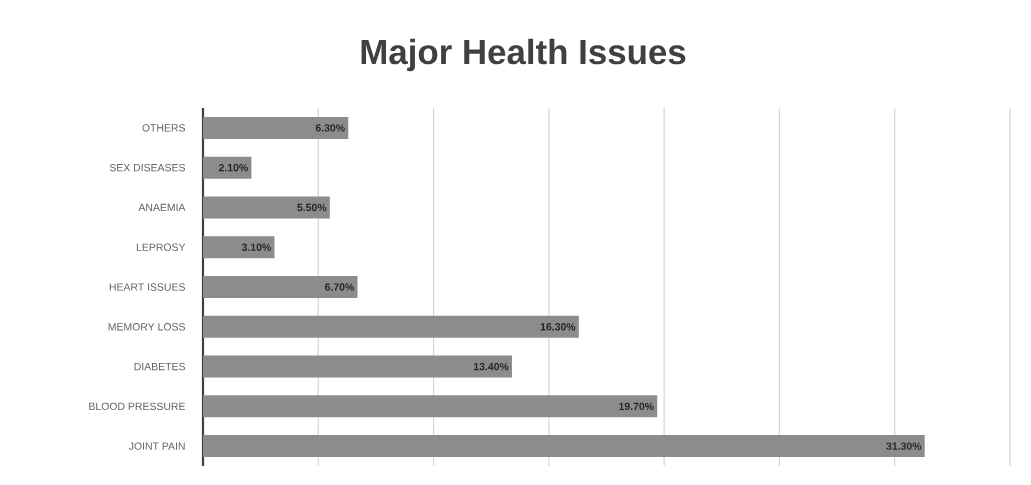  I want to click on y-tick-label: DIABETES, so click(159, 366).